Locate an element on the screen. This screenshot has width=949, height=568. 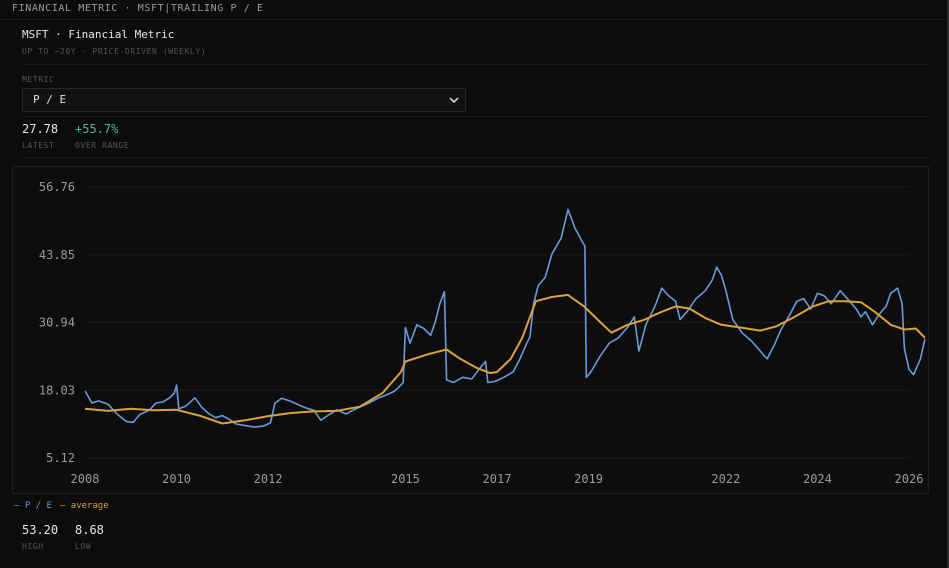
chart-legend: — P / E — average is located at coordinates (61, 506).